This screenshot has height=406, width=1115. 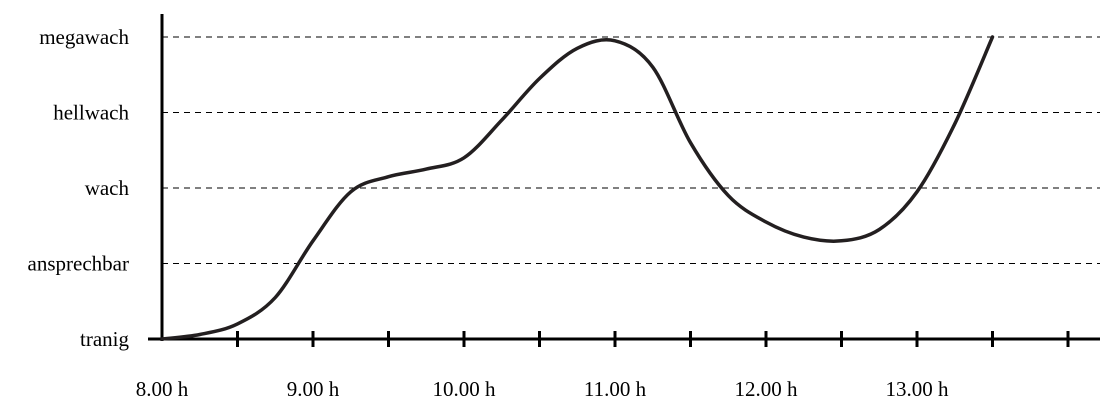 I want to click on y-tick-label-ansprechbar: ansprechbar, so click(x=78, y=264).